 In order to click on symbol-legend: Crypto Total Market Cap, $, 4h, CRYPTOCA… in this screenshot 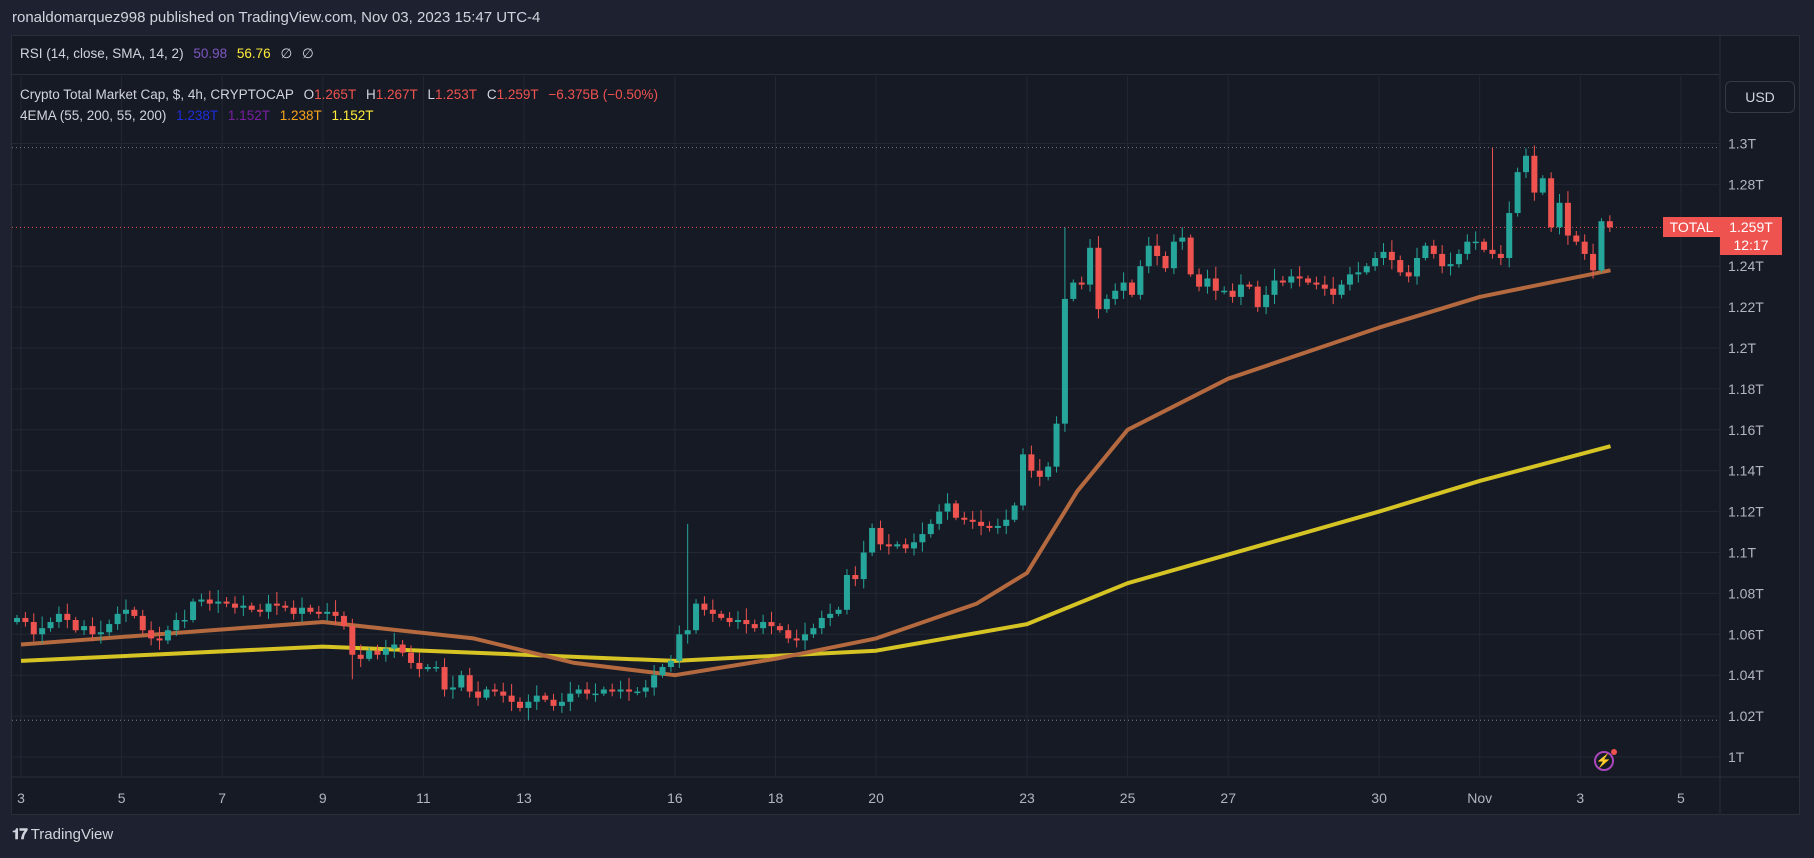, I will do `click(342, 94)`.